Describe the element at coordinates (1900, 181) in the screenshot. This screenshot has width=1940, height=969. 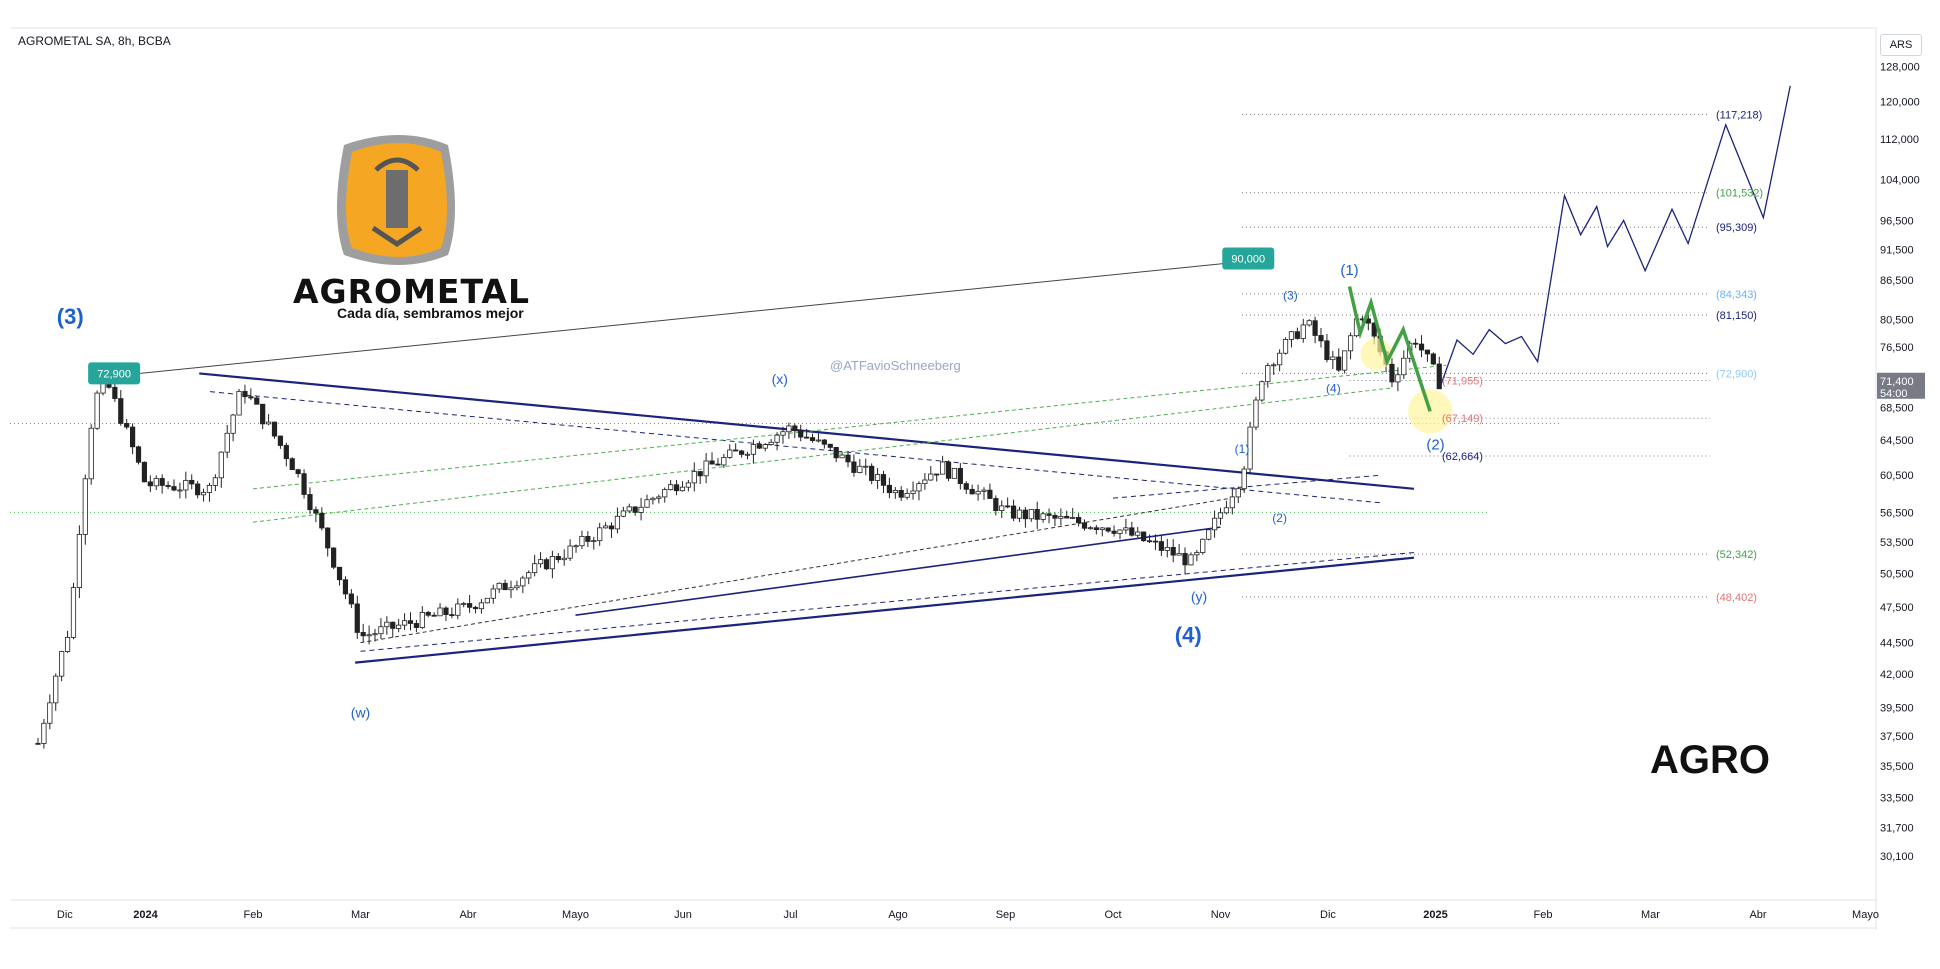
I see `y-tick-label: 104,000` at that location.